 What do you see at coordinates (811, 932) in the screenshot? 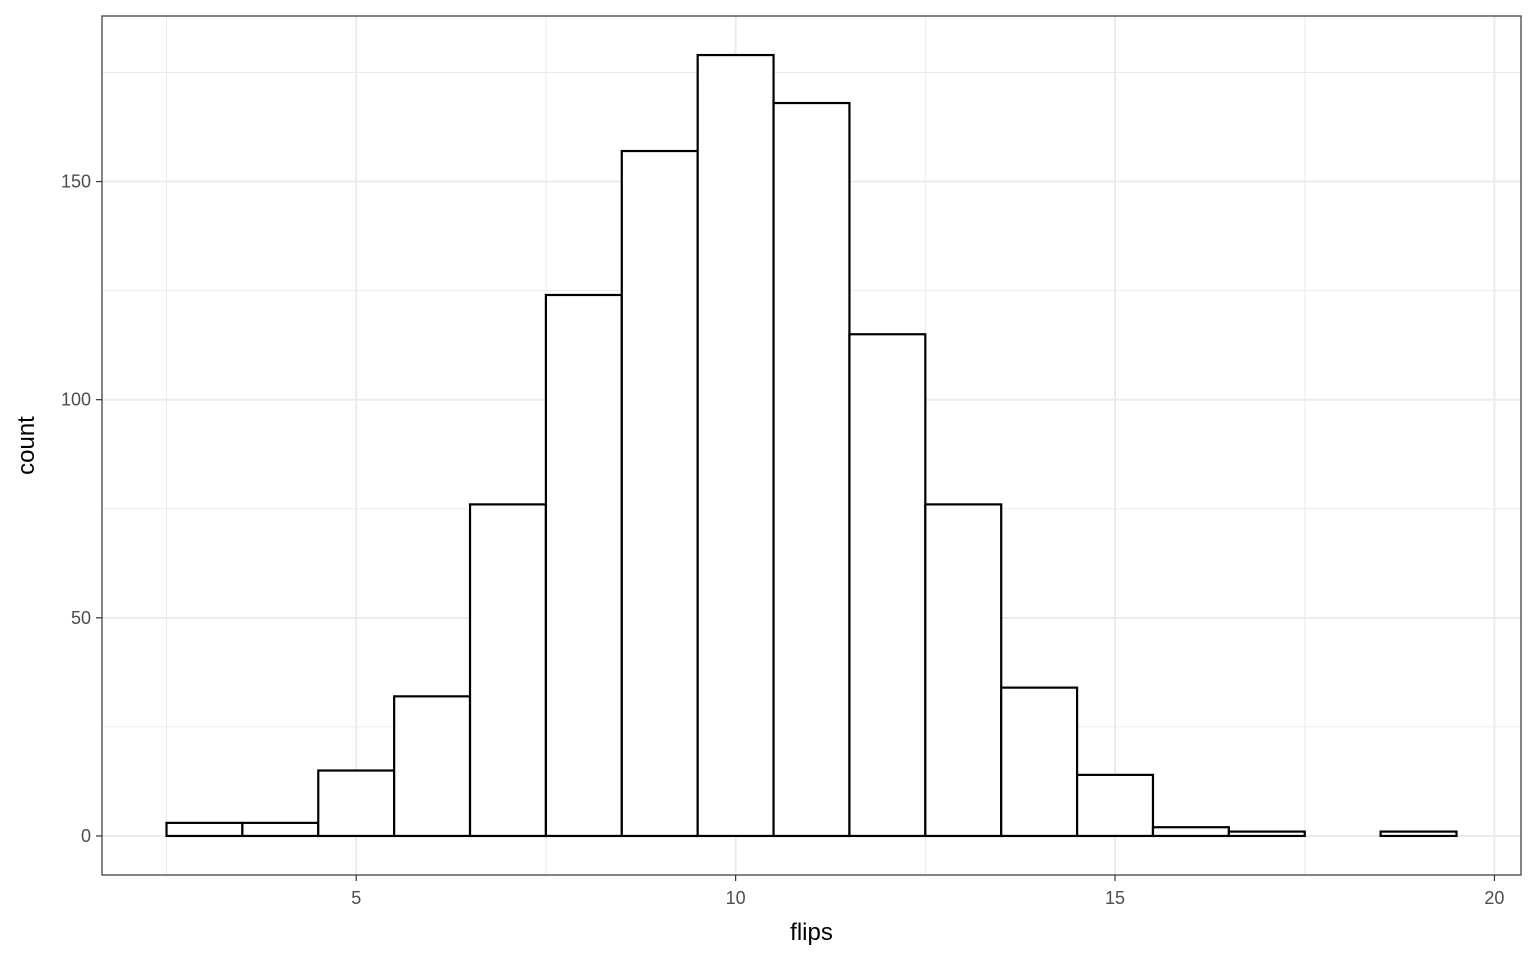
I see `x-axis-title: flips` at bounding box center [811, 932].